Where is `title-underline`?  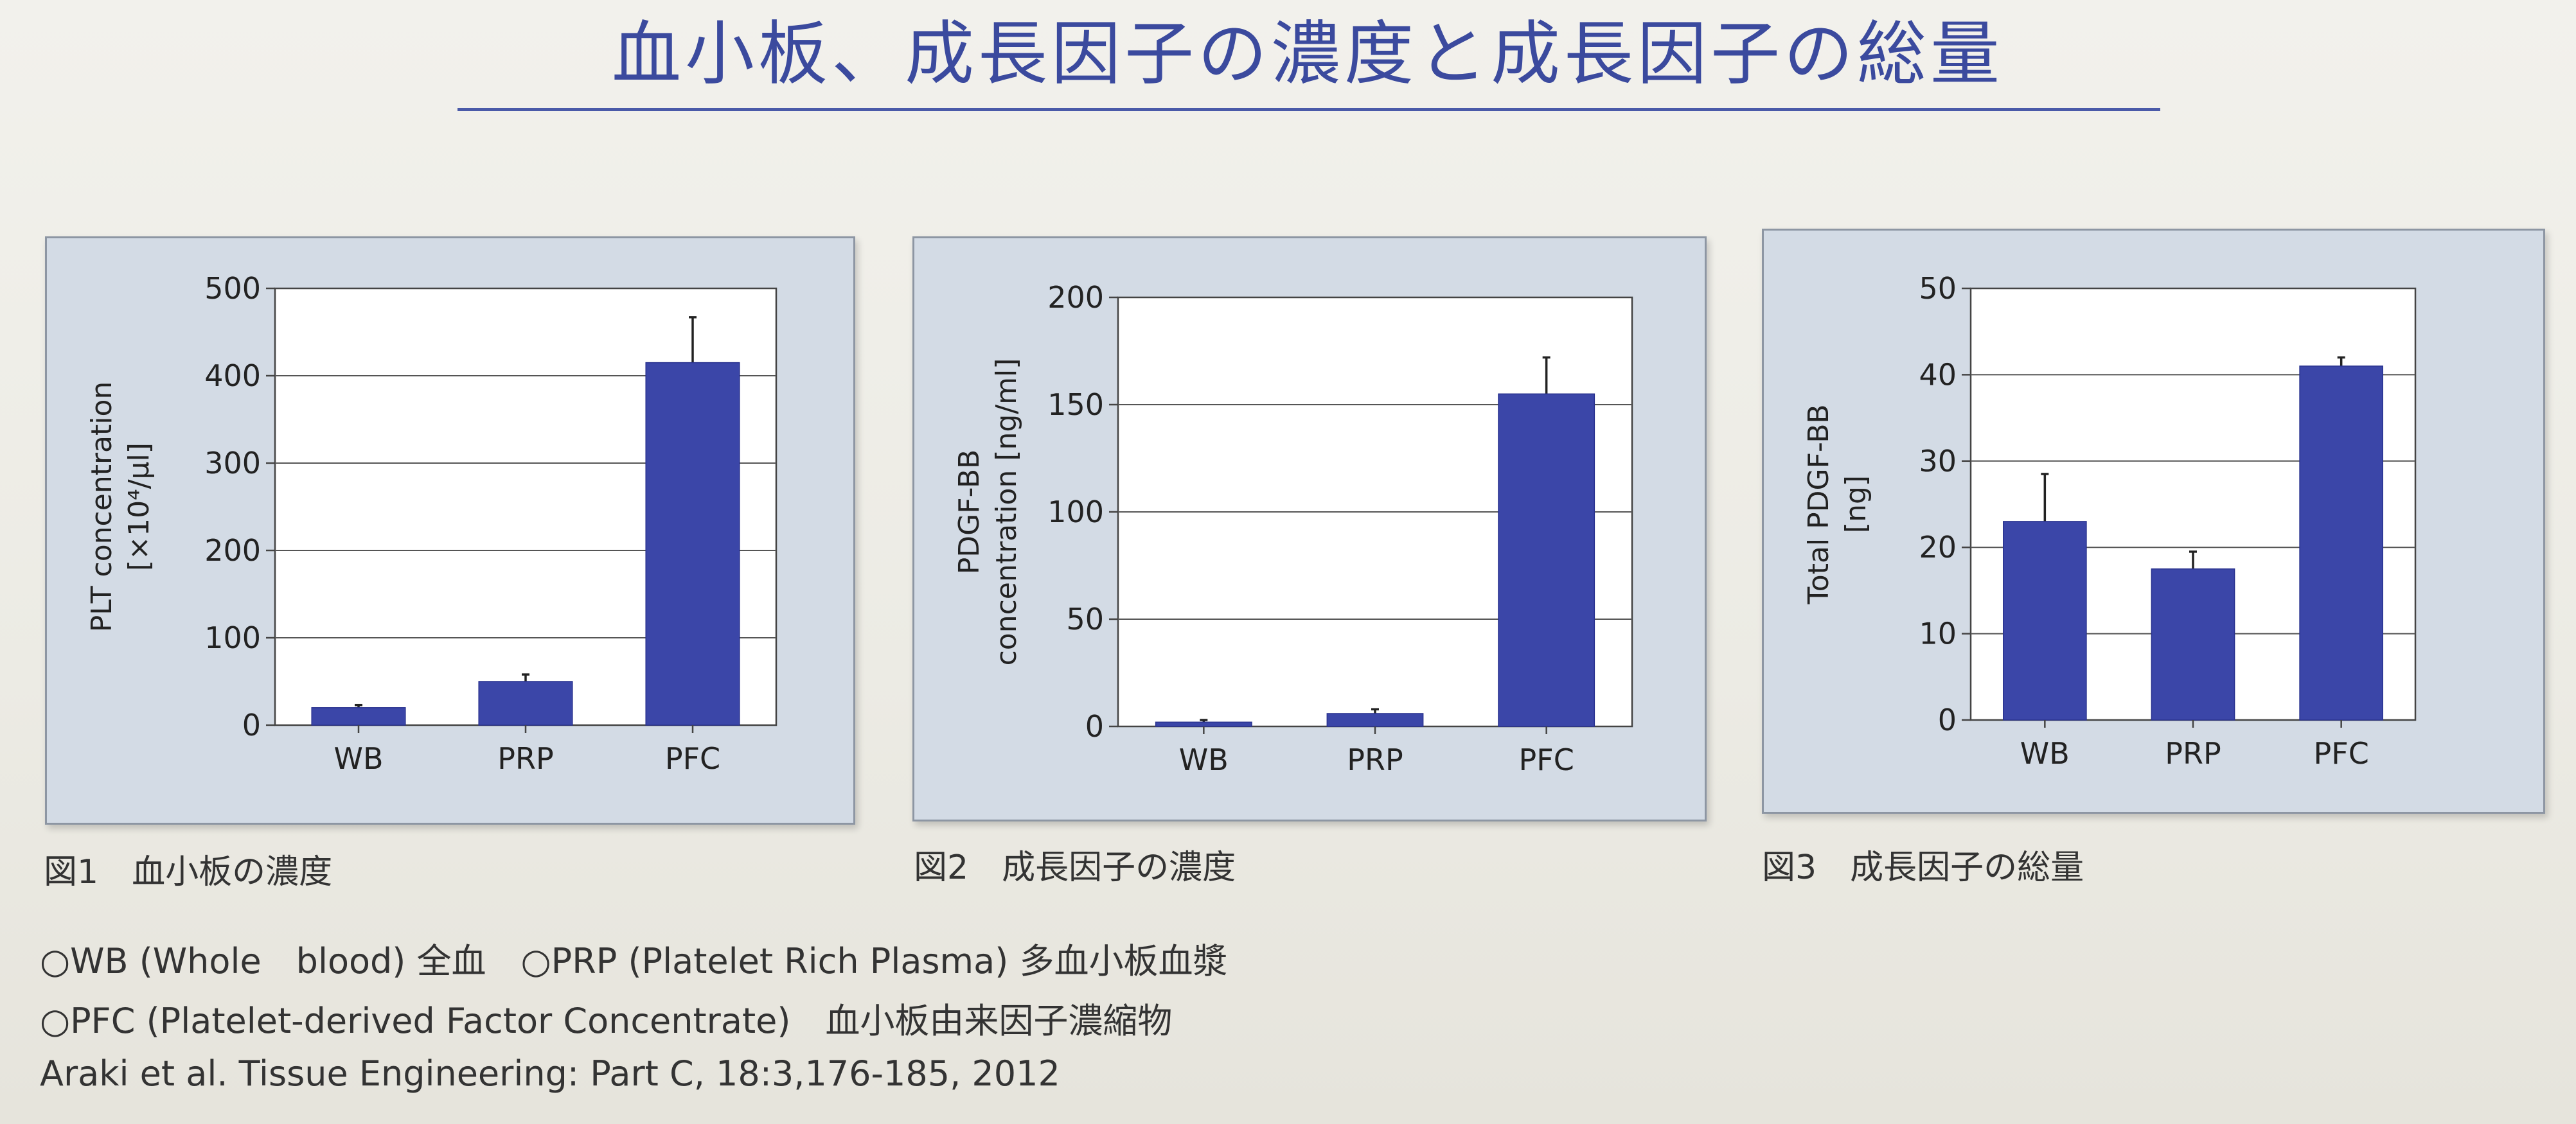 title-underline is located at coordinates (1309, 109).